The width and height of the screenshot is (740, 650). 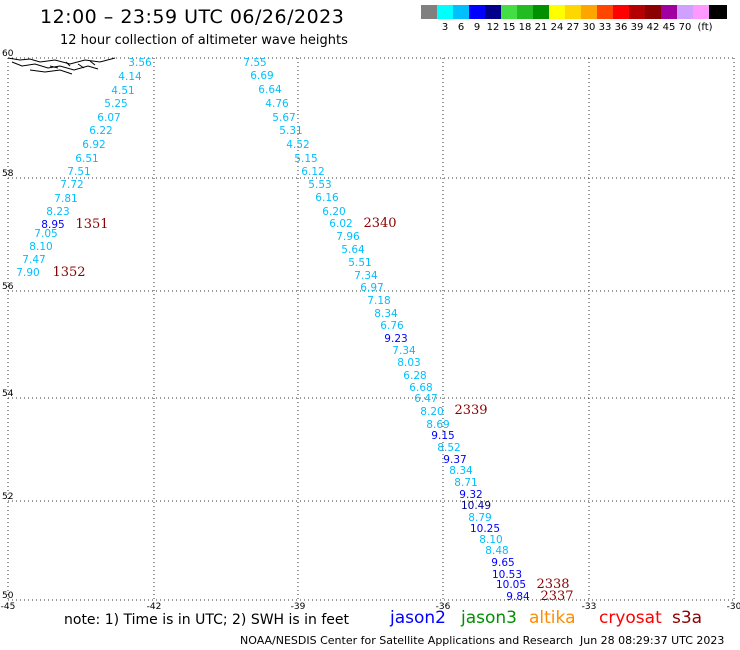 What do you see at coordinates (100, 131) in the screenshot?
I see `swh-value: 6.22` at bounding box center [100, 131].